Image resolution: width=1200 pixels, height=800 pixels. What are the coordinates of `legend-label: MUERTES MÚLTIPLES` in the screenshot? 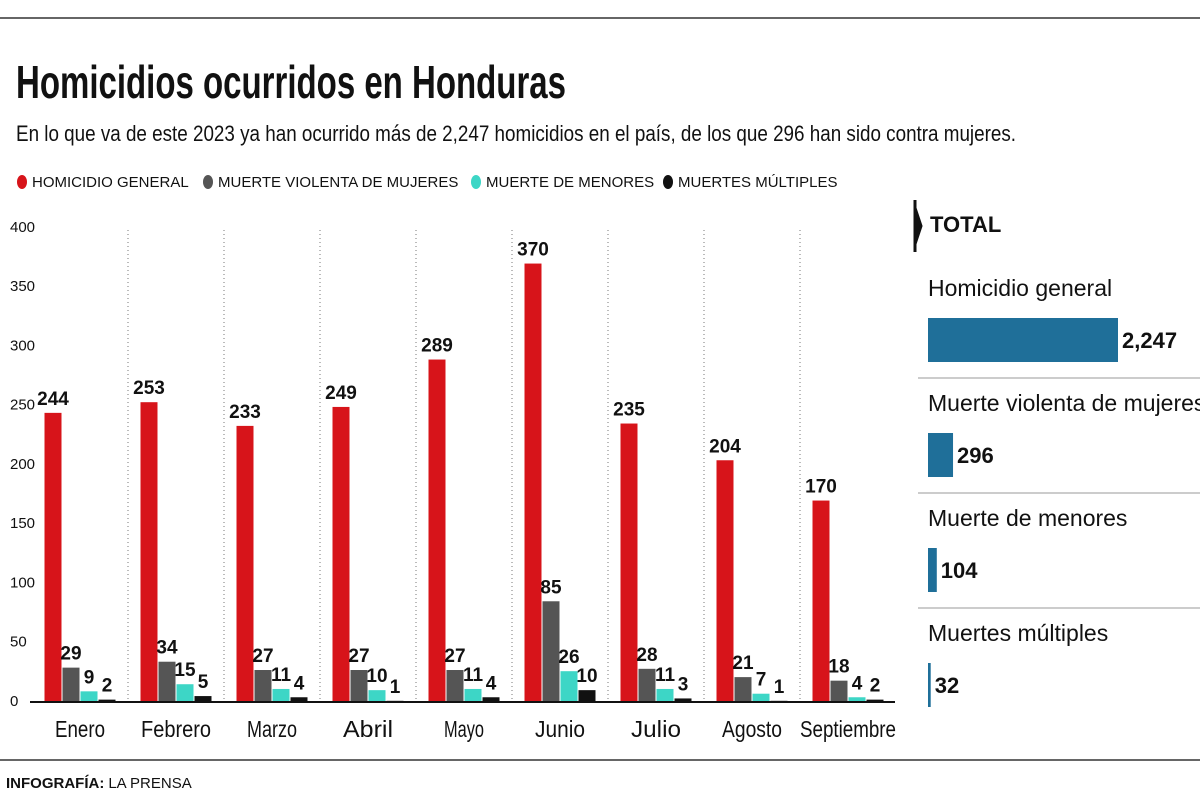 It's located at (757, 182).